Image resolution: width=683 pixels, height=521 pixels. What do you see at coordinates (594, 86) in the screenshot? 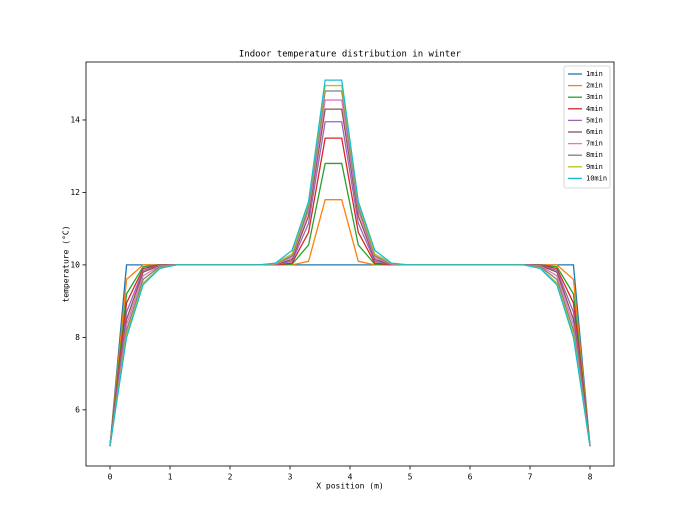
I see `legend-label: 2min` at bounding box center [594, 86].